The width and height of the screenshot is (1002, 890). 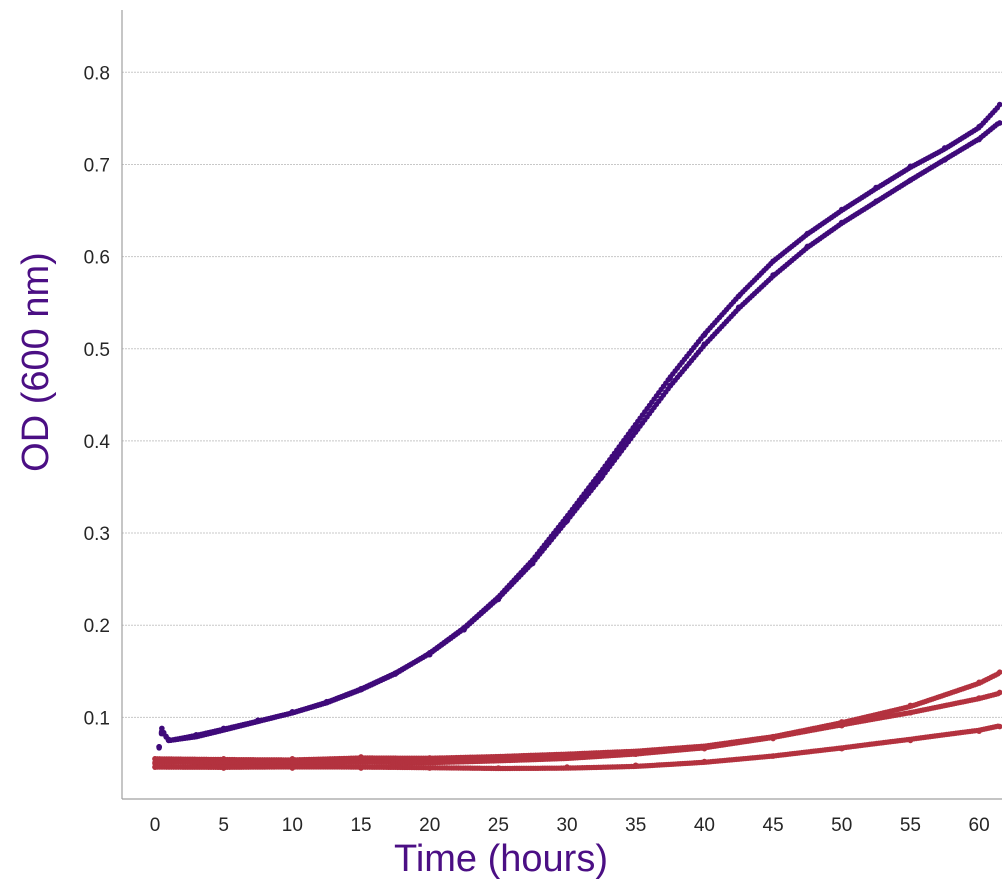 What do you see at coordinates (155, 825) in the screenshot?
I see `x-tick-label: 0` at bounding box center [155, 825].